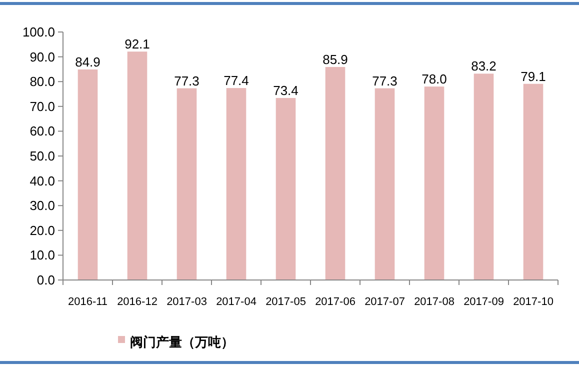 The width and height of the screenshot is (579, 367). What do you see at coordinates (533, 76) in the screenshot?
I see `data-label: 79.1` at bounding box center [533, 76].